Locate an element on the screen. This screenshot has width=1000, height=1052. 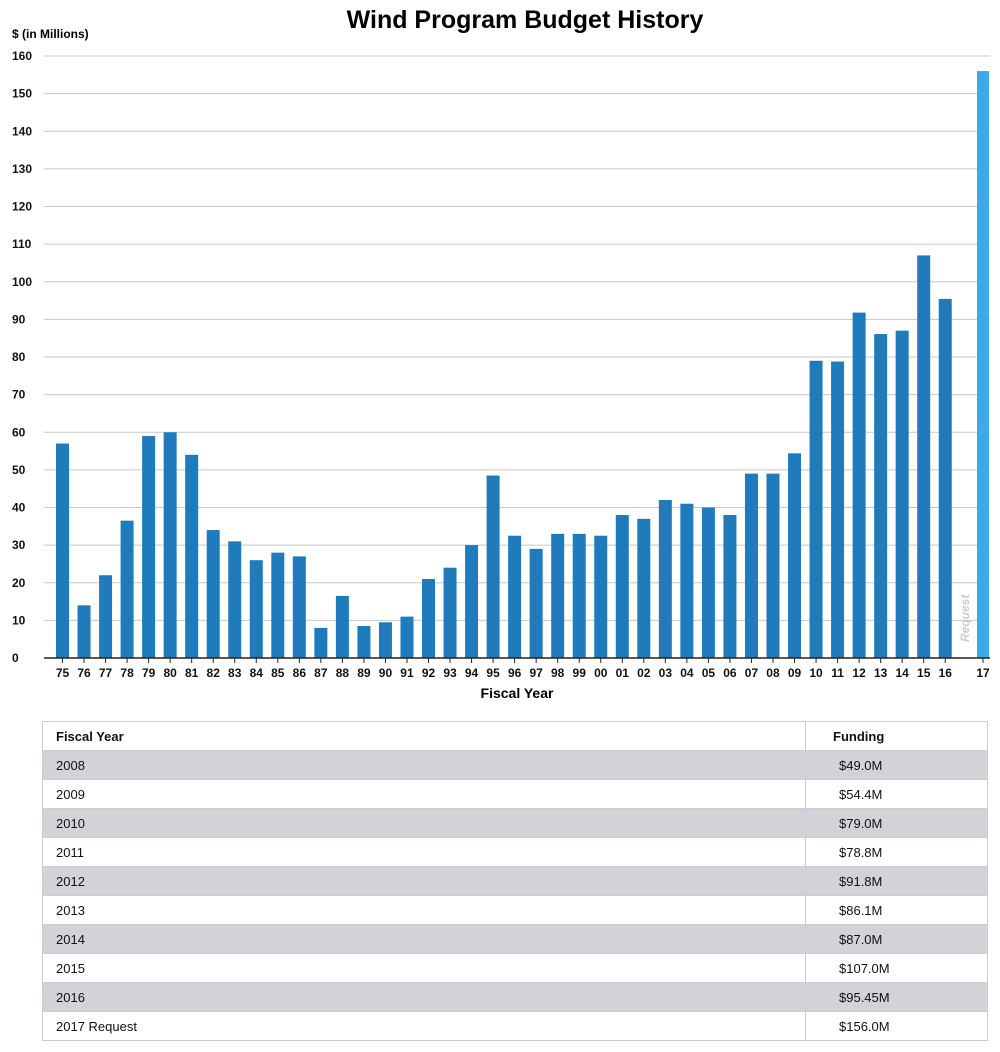
y-tick-label: 10 is located at coordinates (19, 620).